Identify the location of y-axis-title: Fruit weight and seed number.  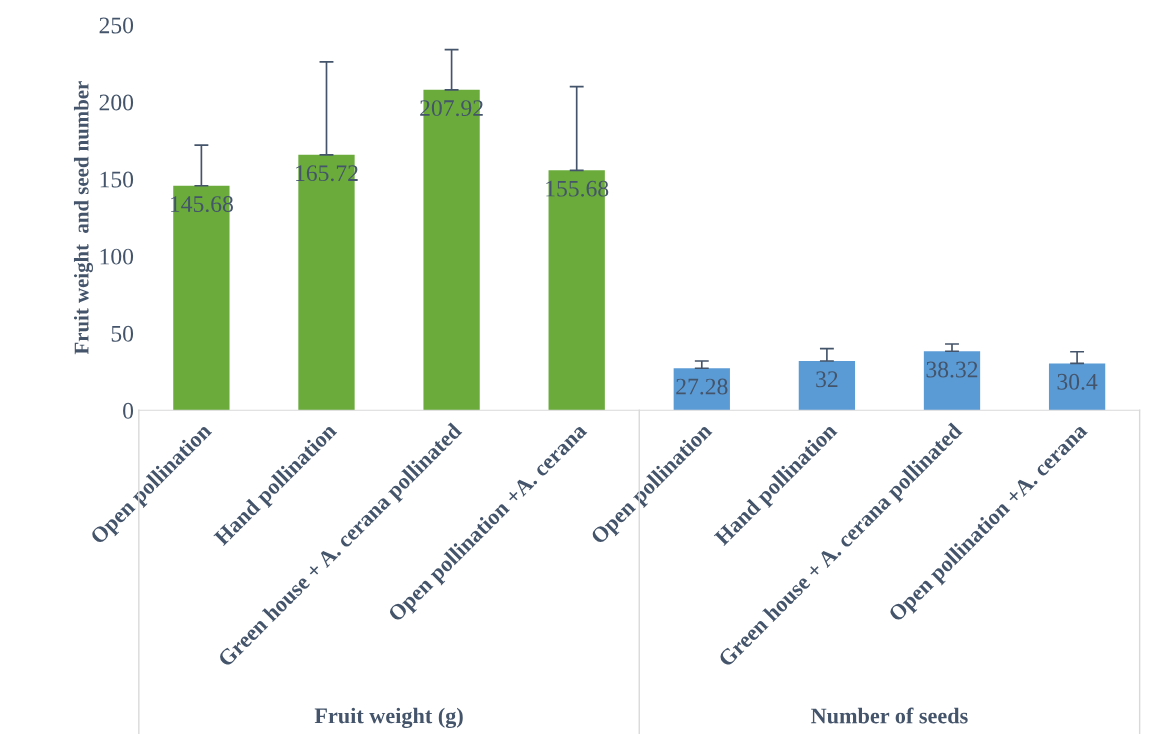
(83, 218).